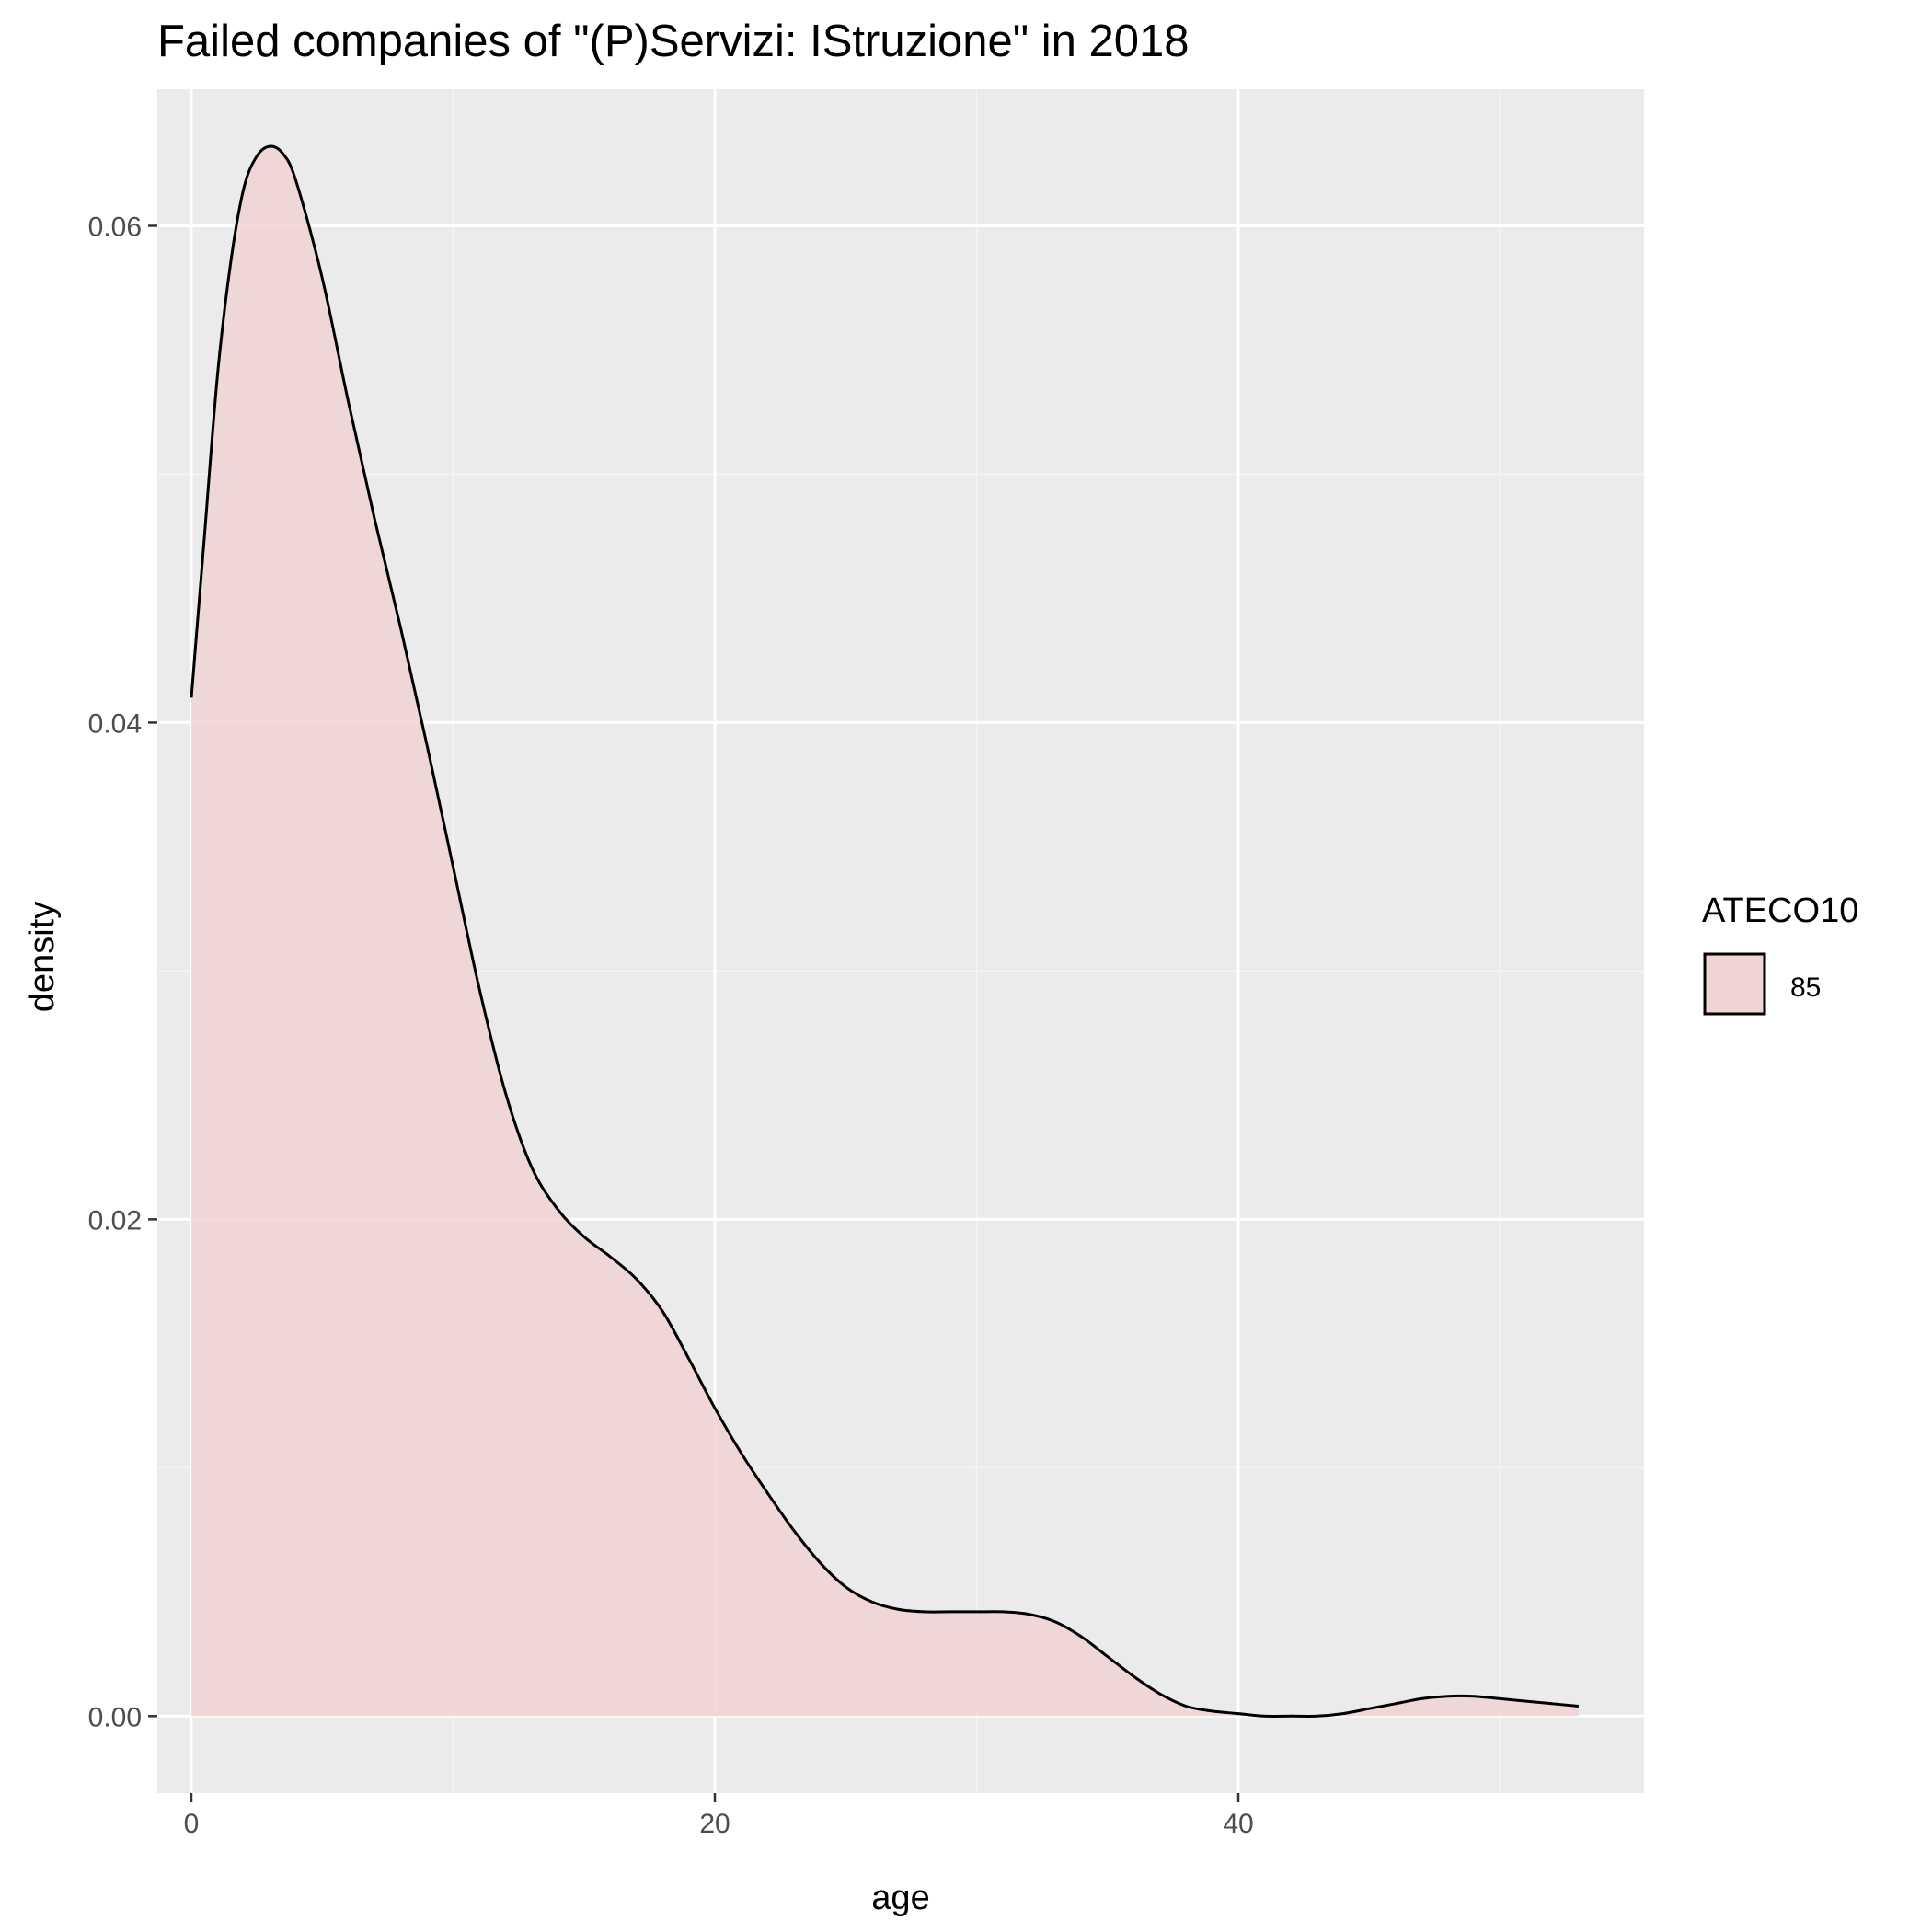 The image size is (1932, 1932). What do you see at coordinates (1805, 987) in the screenshot?
I see `legend-label-85: 85` at bounding box center [1805, 987].